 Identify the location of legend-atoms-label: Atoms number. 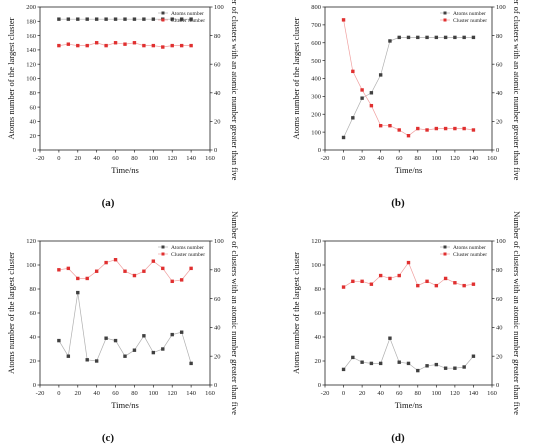
(187, 248).